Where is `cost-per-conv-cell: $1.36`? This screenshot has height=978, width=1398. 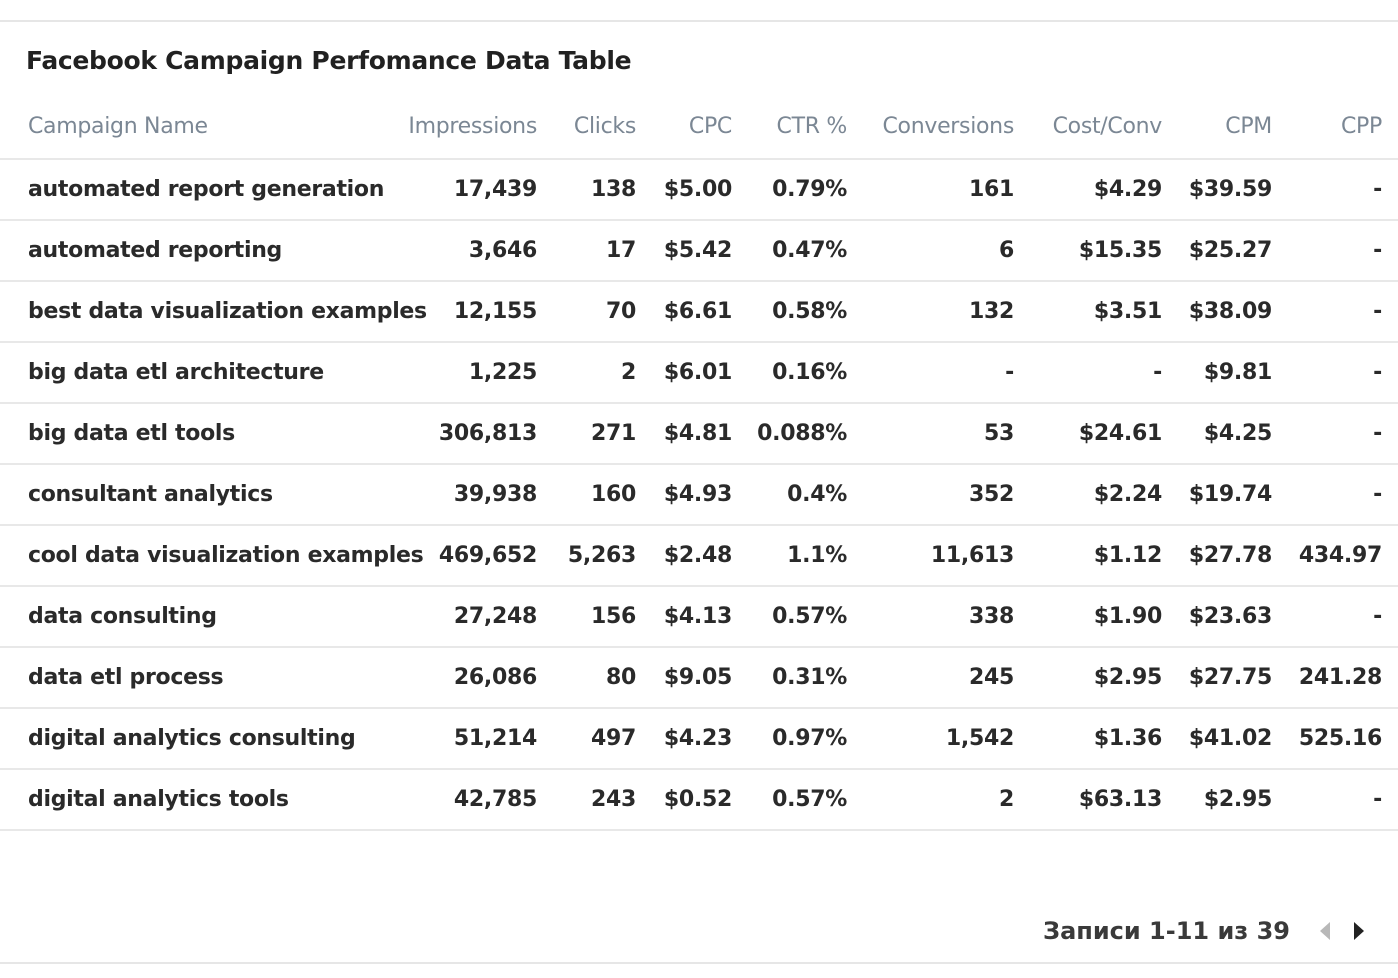
cost-per-conv-cell: $1.36 is located at coordinates (1104, 739).